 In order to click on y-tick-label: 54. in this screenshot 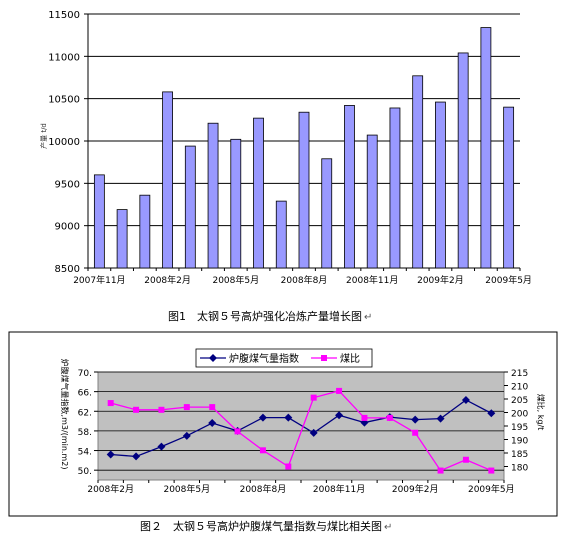, I will do `click(85, 453)`.